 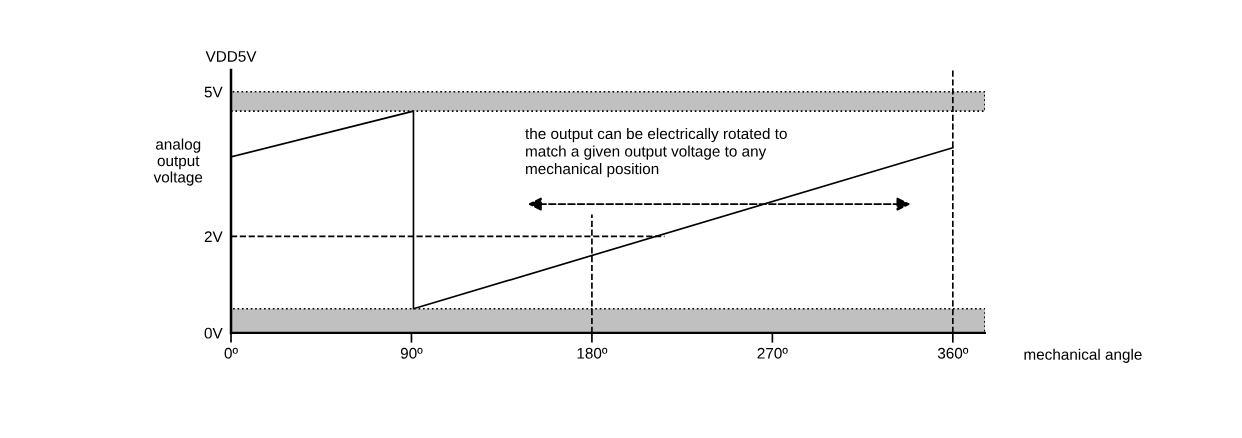 I want to click on x-tick-label: 360º, so click(x=953, y=353).